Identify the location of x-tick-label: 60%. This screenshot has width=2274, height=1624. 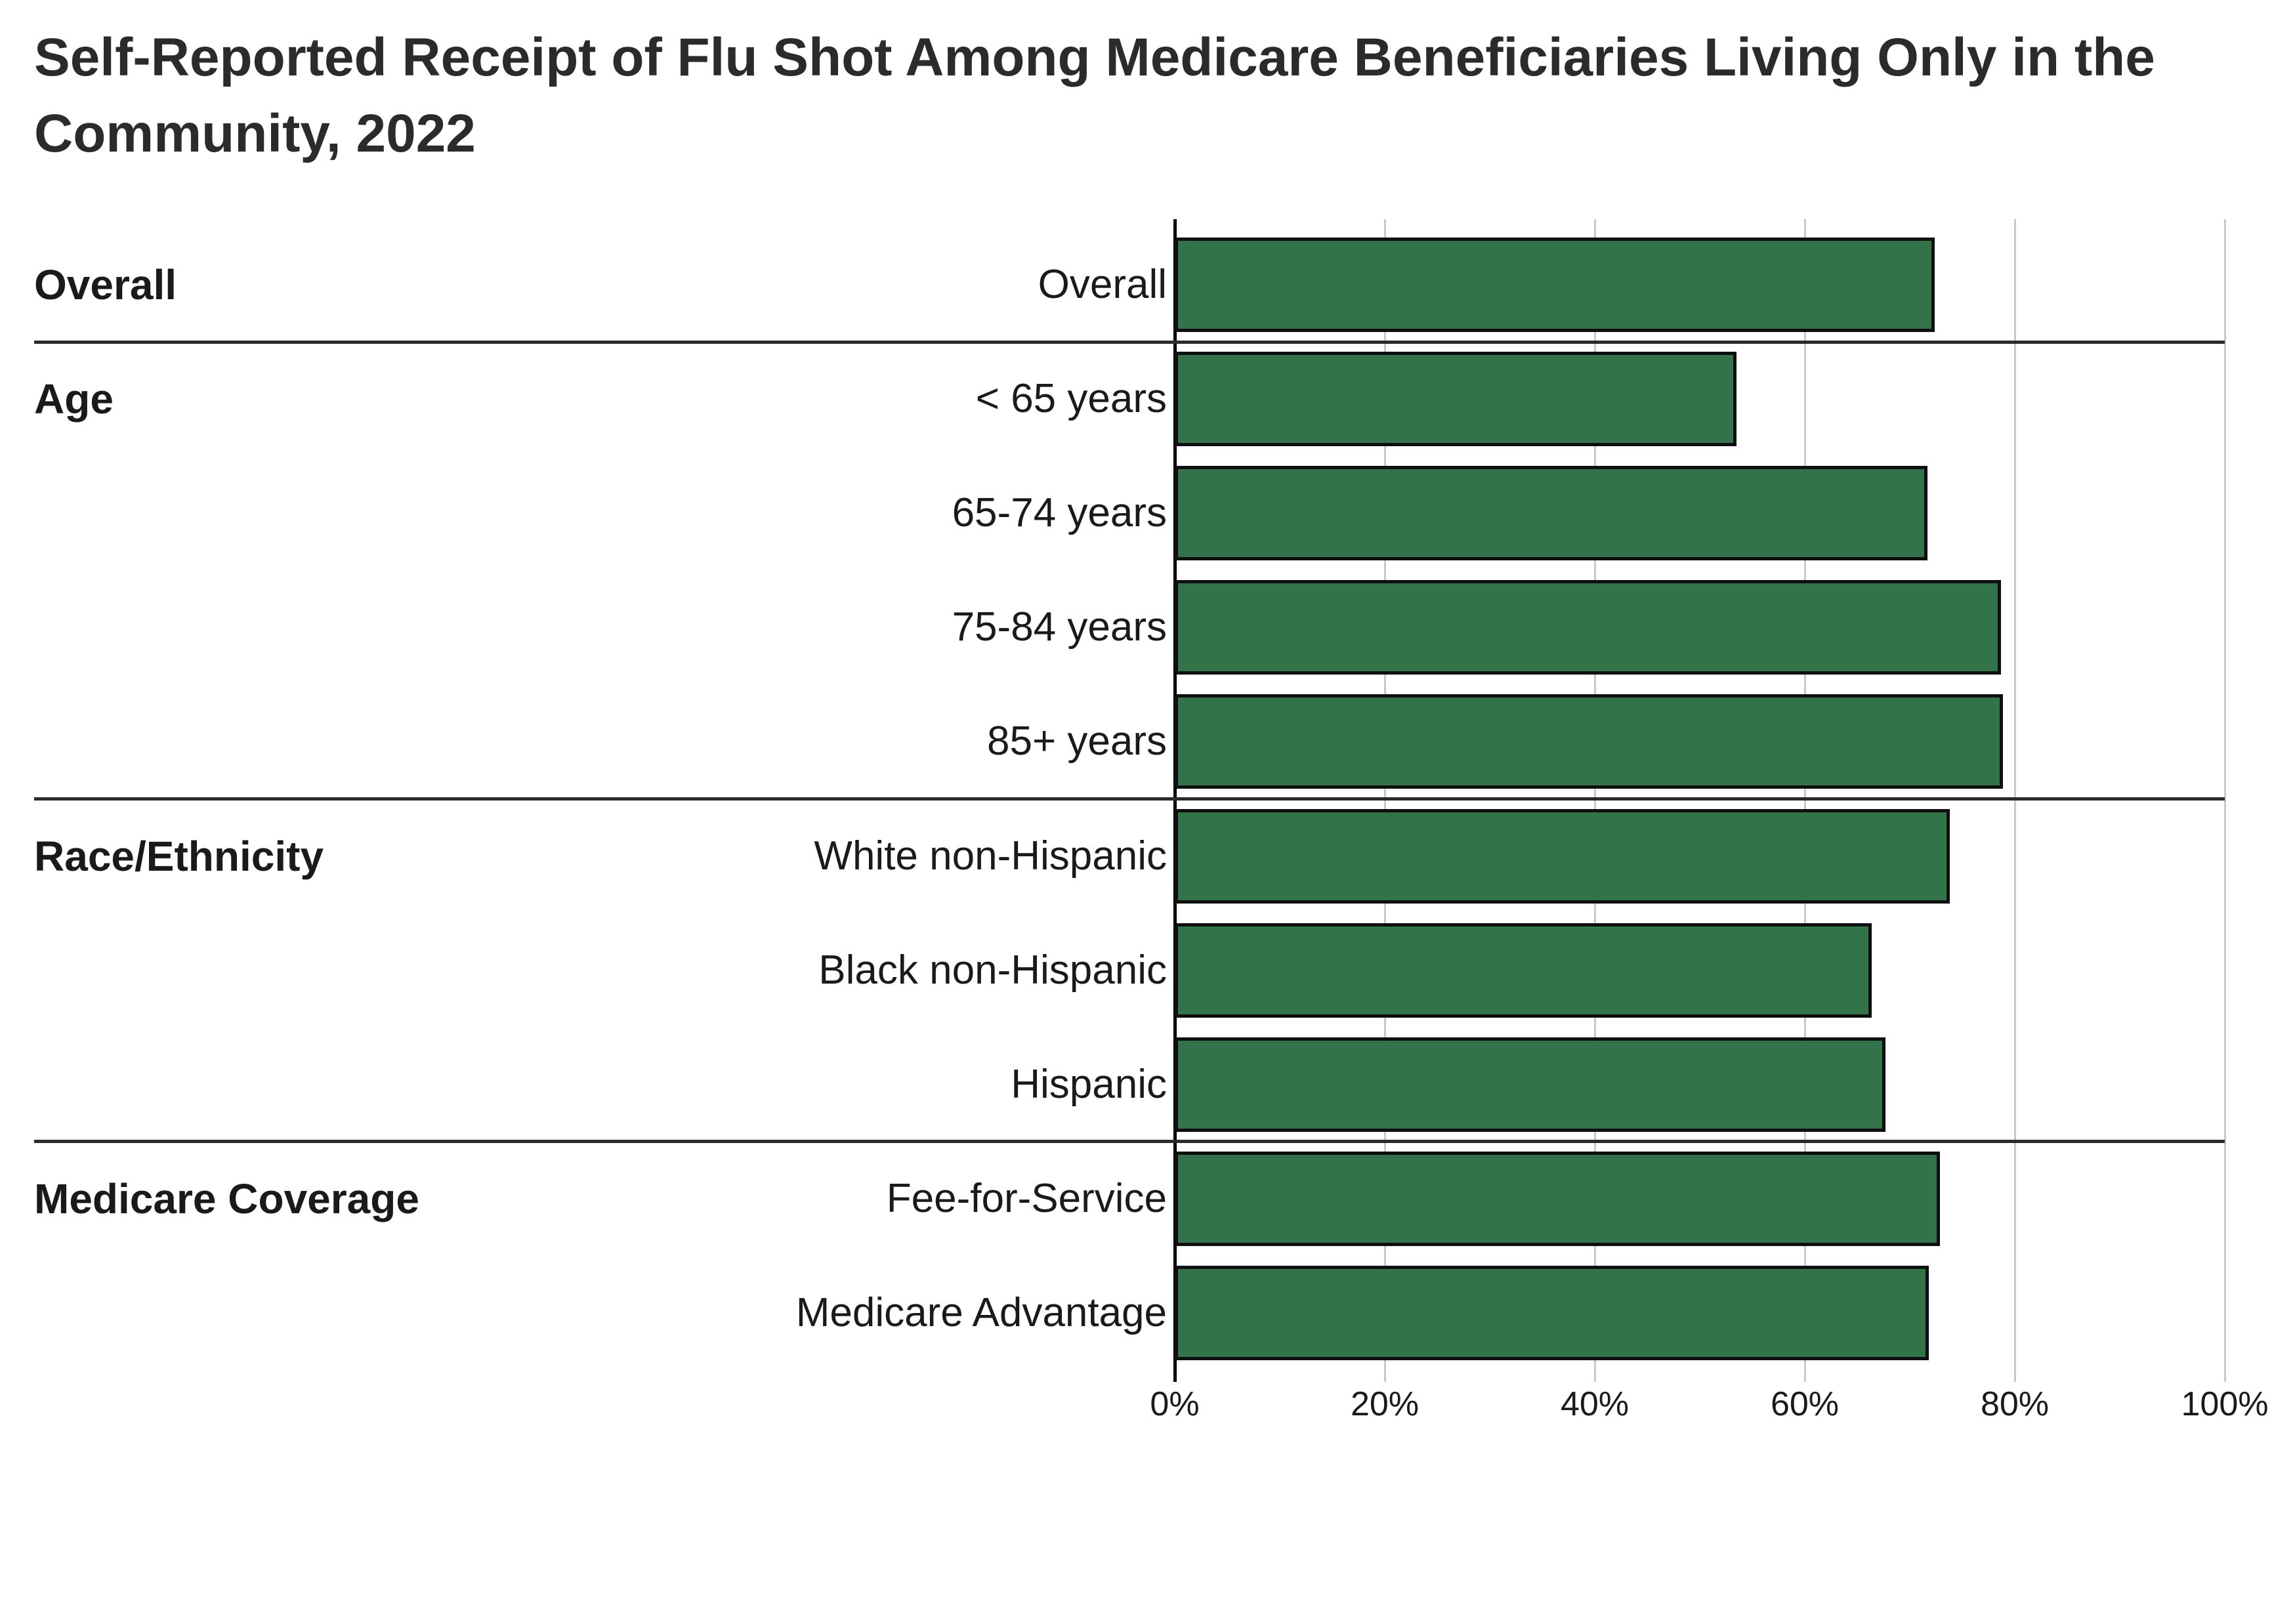
(1805, 1404).